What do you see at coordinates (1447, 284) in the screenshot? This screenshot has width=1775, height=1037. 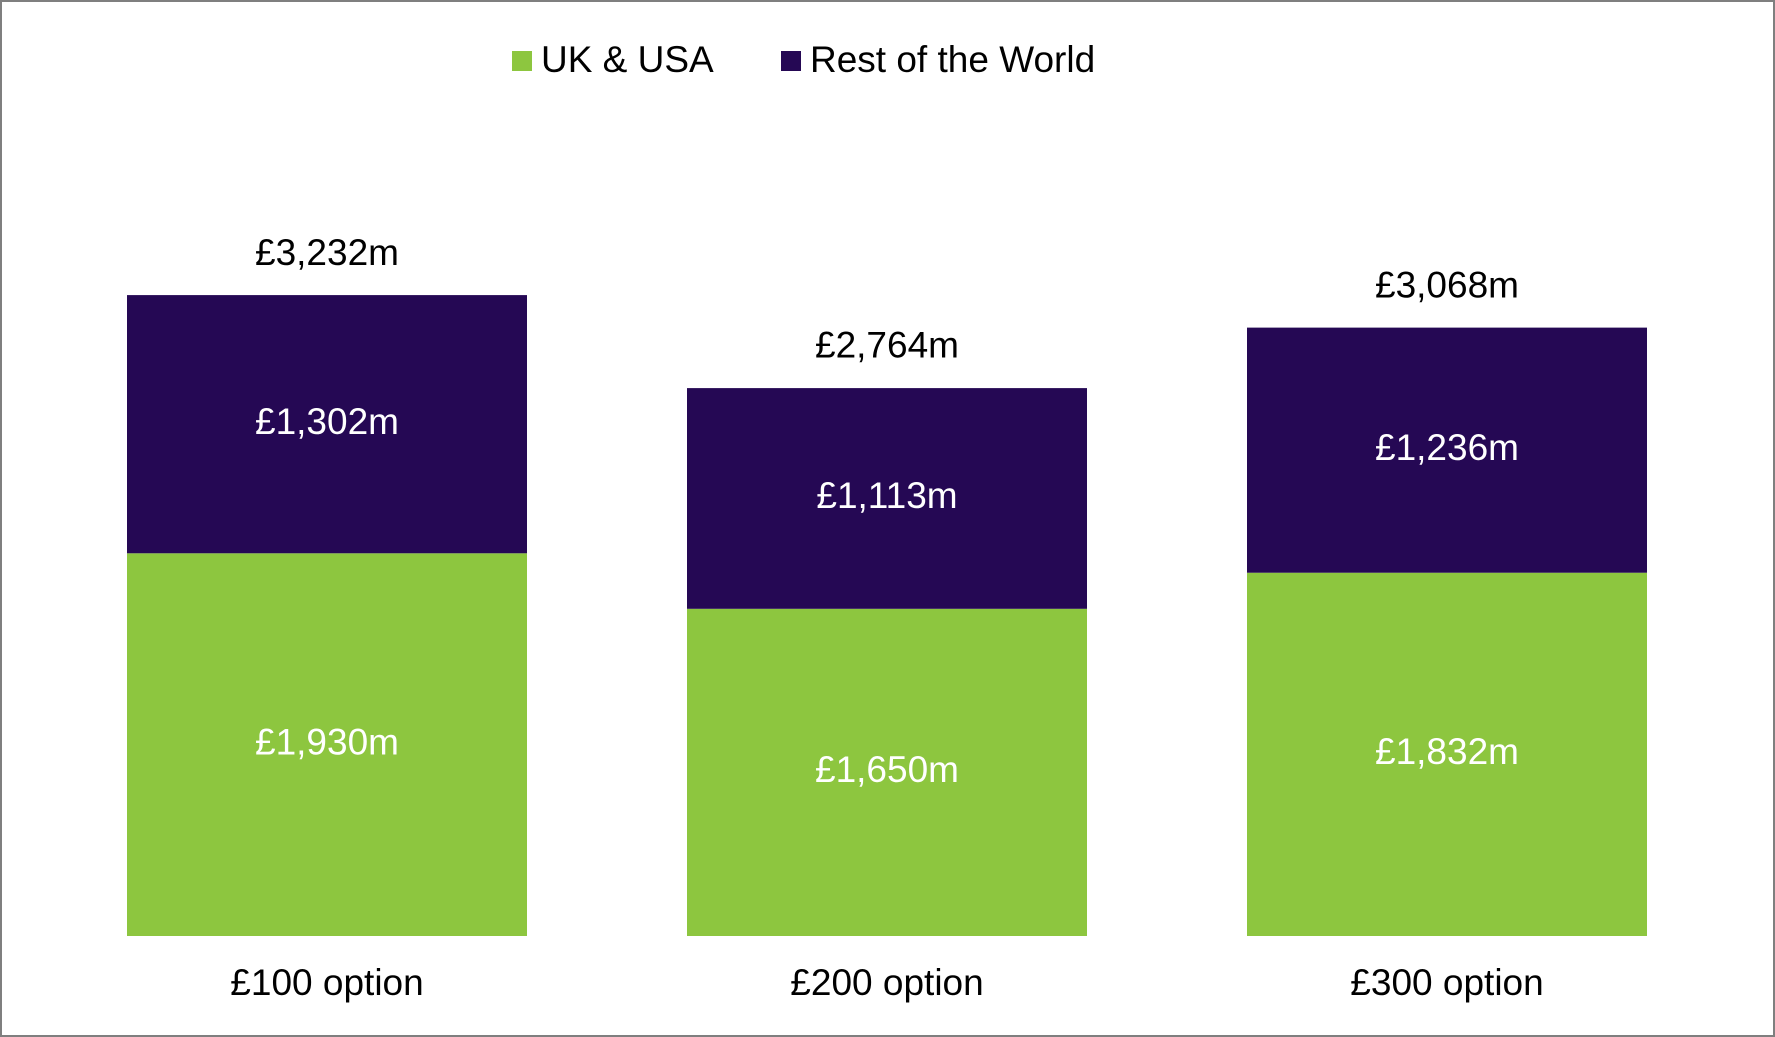 I see `total-label: £3,068m` at bounding box center [1447, 284].